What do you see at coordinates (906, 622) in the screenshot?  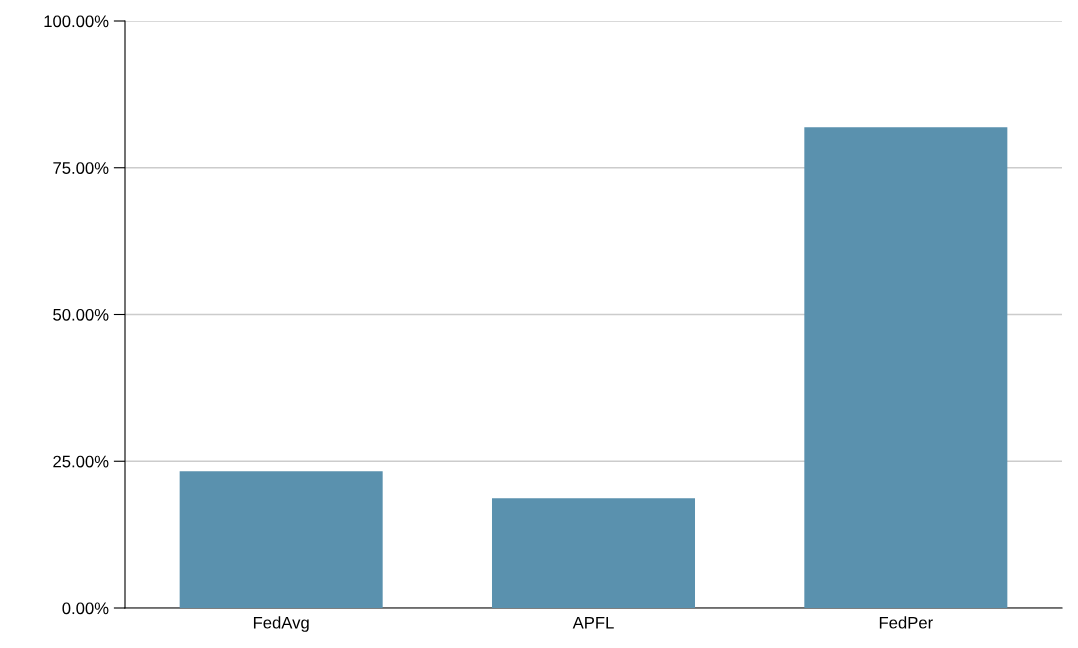 I see `x-tick-label: FedPer` at bounding box center [906, 622].